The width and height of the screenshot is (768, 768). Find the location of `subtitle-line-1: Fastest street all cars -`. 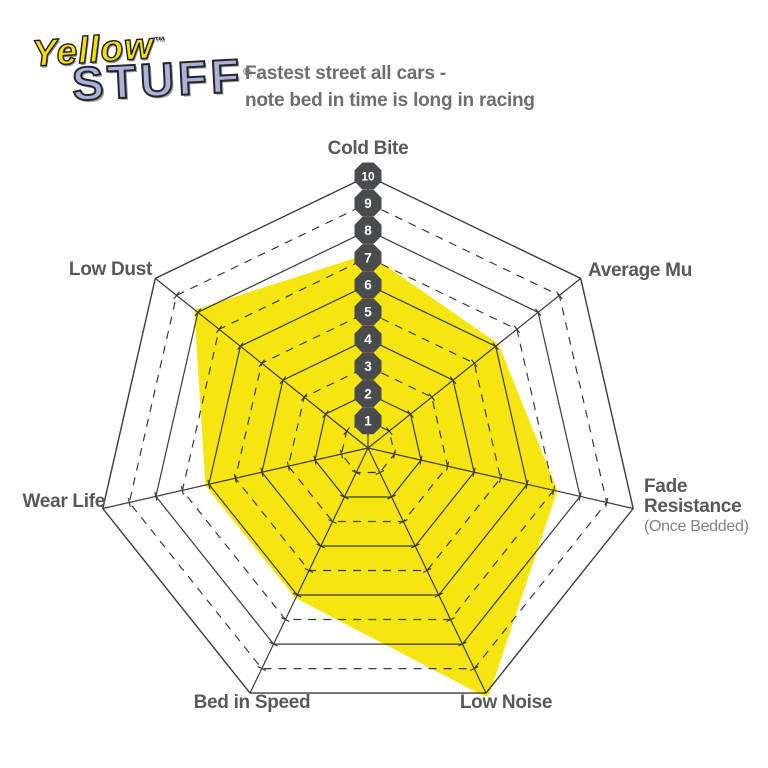

subtitle-line-1: Fastest street all cars - is located at coordinates (345, 73).